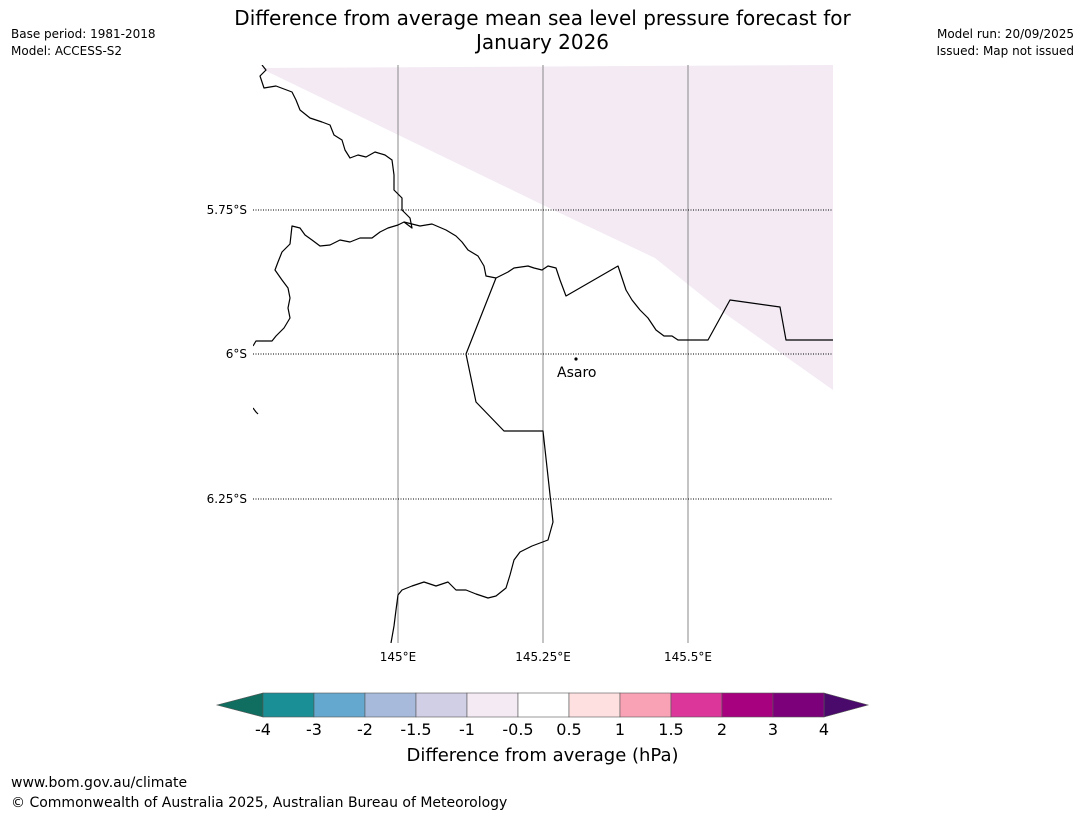 The height and width of the screenshot is (816, 1085). Describe the element at coordinates (236, 354) in the screenshot. I see `lat-label-6s: 6°S` at that location.